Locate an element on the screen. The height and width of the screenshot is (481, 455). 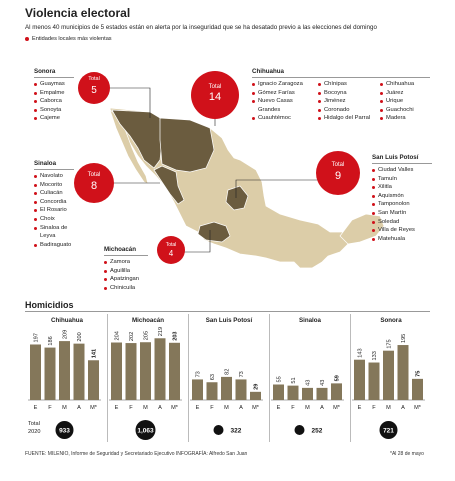
michoacan-total-value: 4 is located at coordinates (171, 253).